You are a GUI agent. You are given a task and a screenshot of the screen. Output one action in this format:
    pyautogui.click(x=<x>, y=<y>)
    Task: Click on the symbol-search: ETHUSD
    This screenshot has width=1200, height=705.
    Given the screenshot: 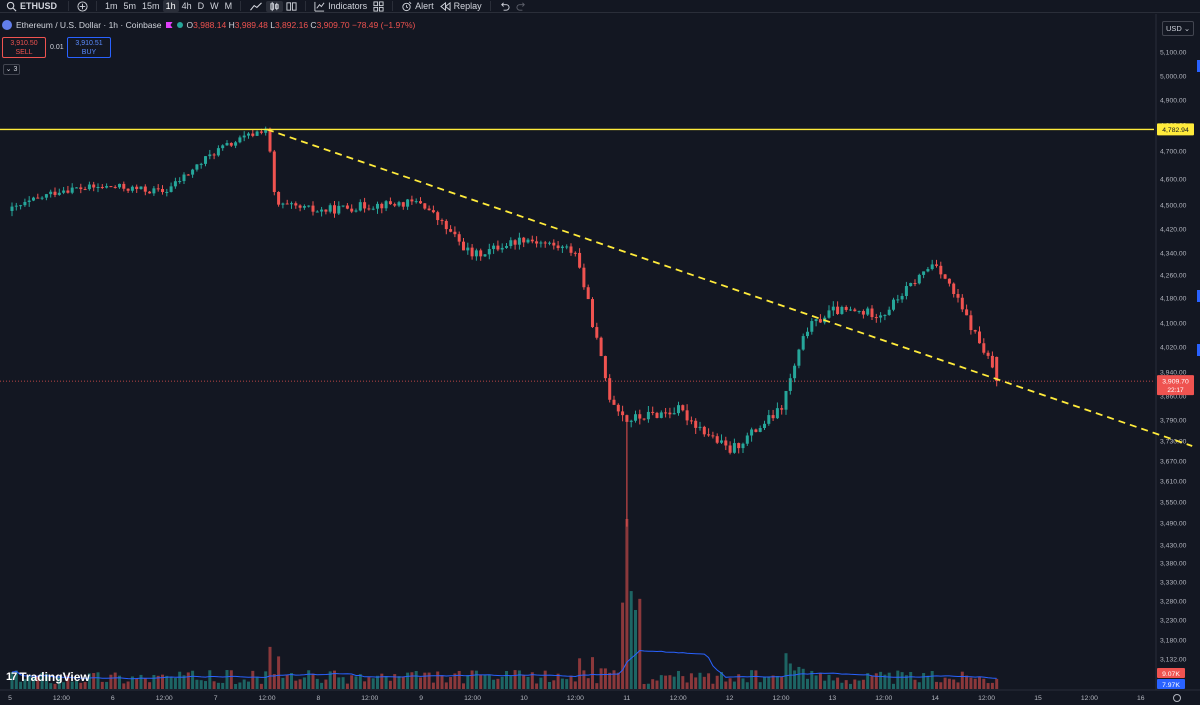 What is the action you would take?
    pyautogui.click(x=31, y=6)
    